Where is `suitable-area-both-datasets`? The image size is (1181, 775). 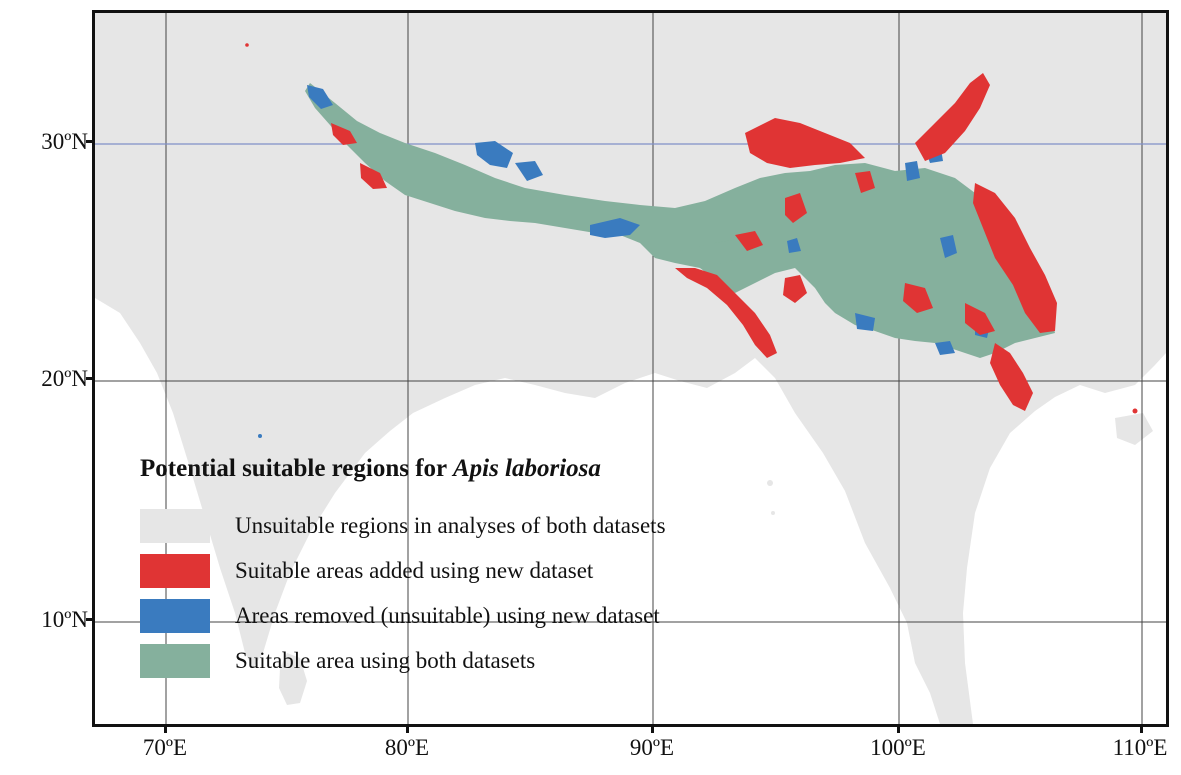
suitable-area-both-datasets is located at coordinates (720, 251).